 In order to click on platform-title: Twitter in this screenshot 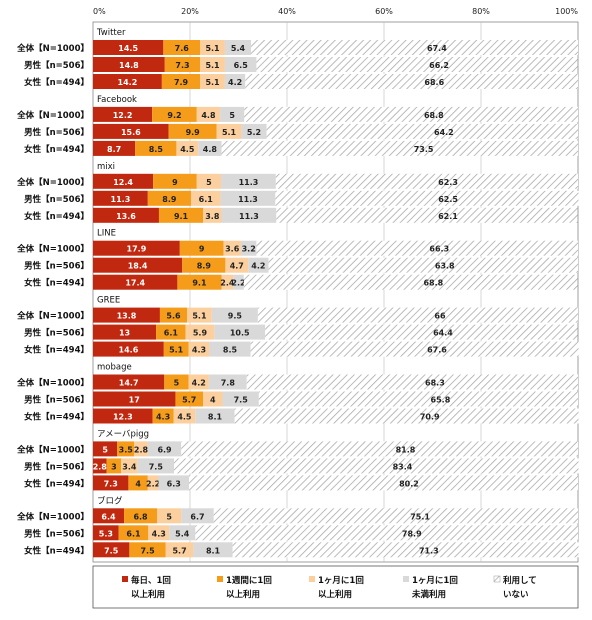, I will do `click(111, 33)`.